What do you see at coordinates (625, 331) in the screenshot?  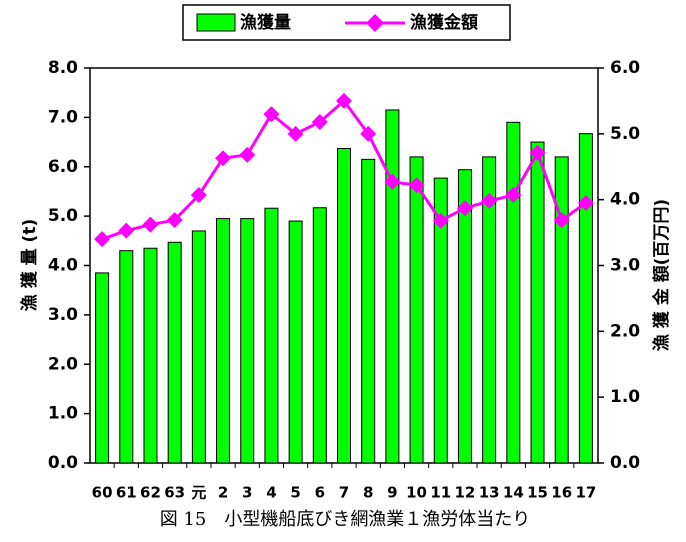 I see `y2-tick-label: 2.0` at bounding box center [625, 331].